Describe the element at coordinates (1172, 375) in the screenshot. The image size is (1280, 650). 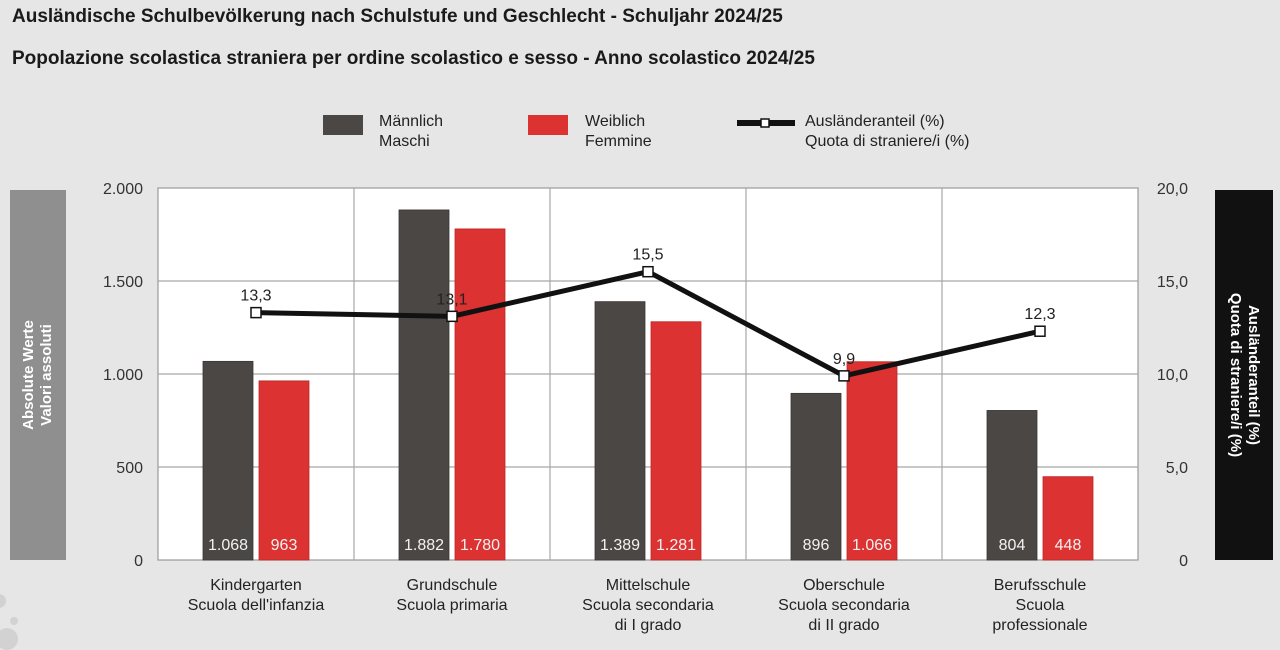
I see `y2-tick-label: 10,0` at that location.